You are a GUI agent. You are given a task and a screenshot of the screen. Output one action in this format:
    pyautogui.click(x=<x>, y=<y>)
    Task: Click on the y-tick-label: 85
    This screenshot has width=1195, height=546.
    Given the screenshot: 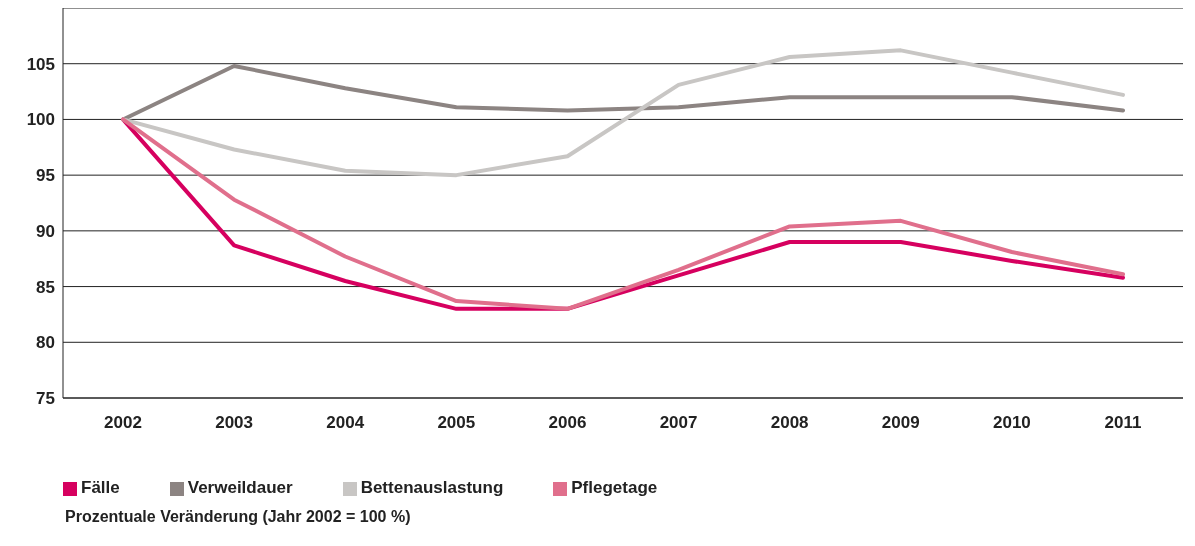 What is the action you would take?
    pyautogui.click(x=45, y=287)
    